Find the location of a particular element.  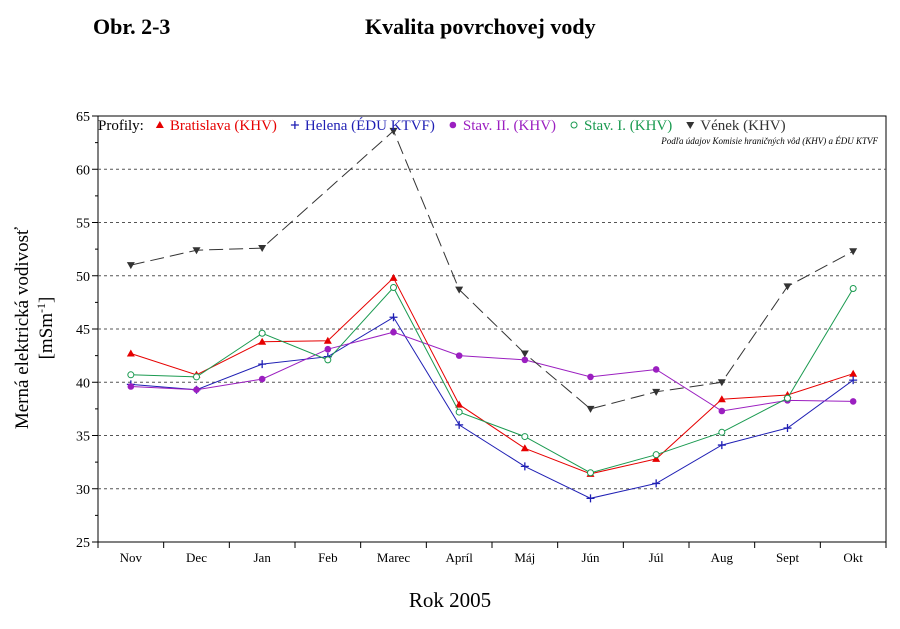

y-tick-label: 40 is located at coordinates (83, 383).